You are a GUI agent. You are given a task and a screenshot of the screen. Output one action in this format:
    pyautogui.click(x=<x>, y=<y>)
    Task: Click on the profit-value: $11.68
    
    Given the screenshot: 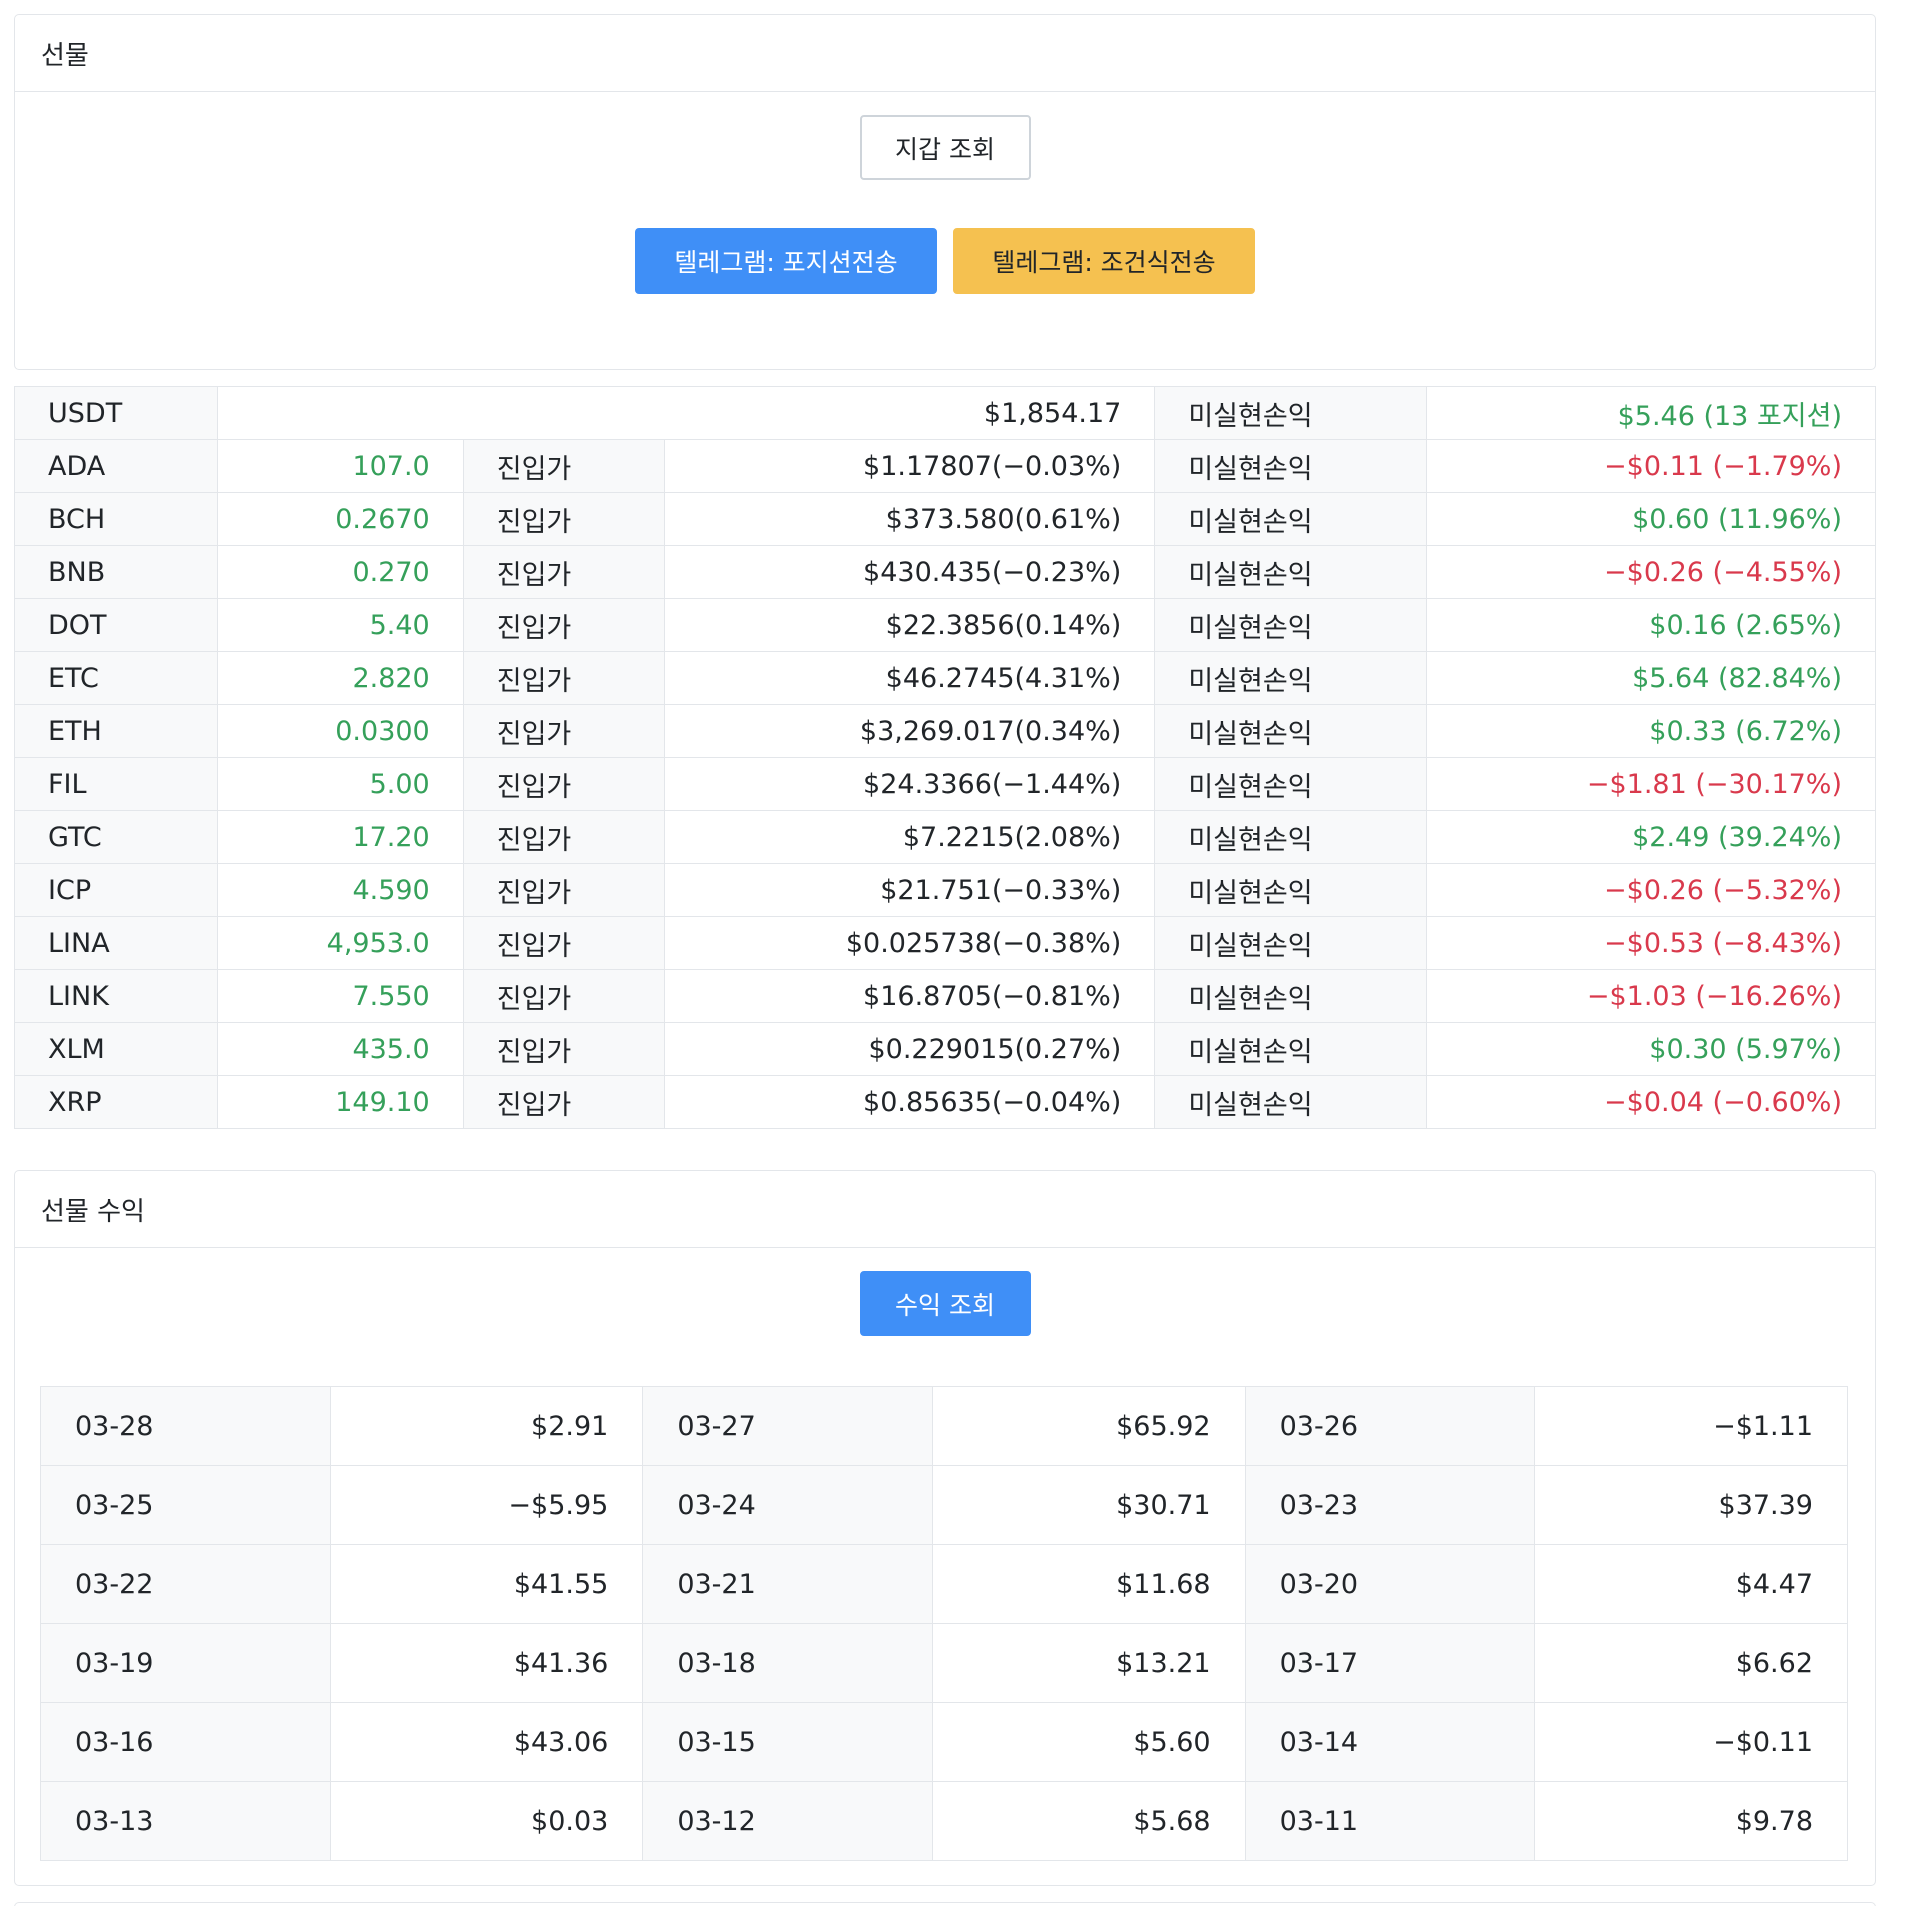 What is the action you would take?
    pyautogui.click(x=1088, y=1584)
    